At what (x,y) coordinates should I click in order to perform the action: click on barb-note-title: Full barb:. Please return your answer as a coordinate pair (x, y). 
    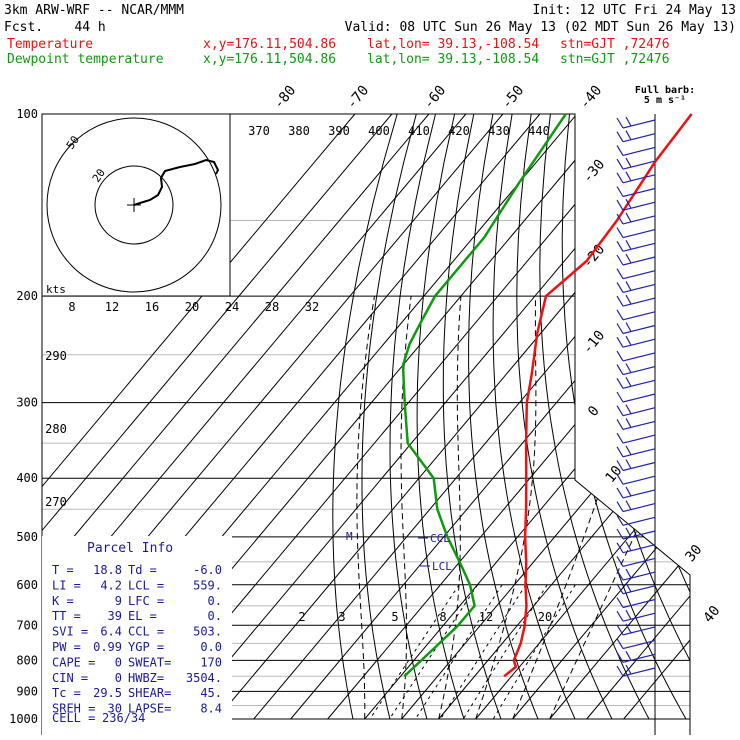
    Looking at the image, I should click on (665, 90).